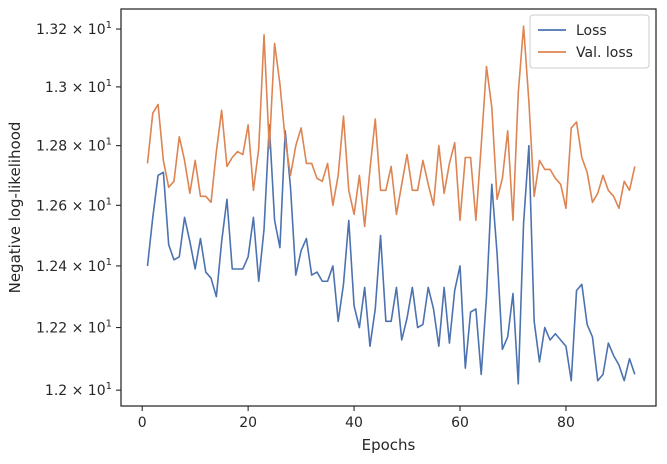 Image resolution: width=667 pixels, height=464 pixels. I want to click on legend-box, so click(589, 41).